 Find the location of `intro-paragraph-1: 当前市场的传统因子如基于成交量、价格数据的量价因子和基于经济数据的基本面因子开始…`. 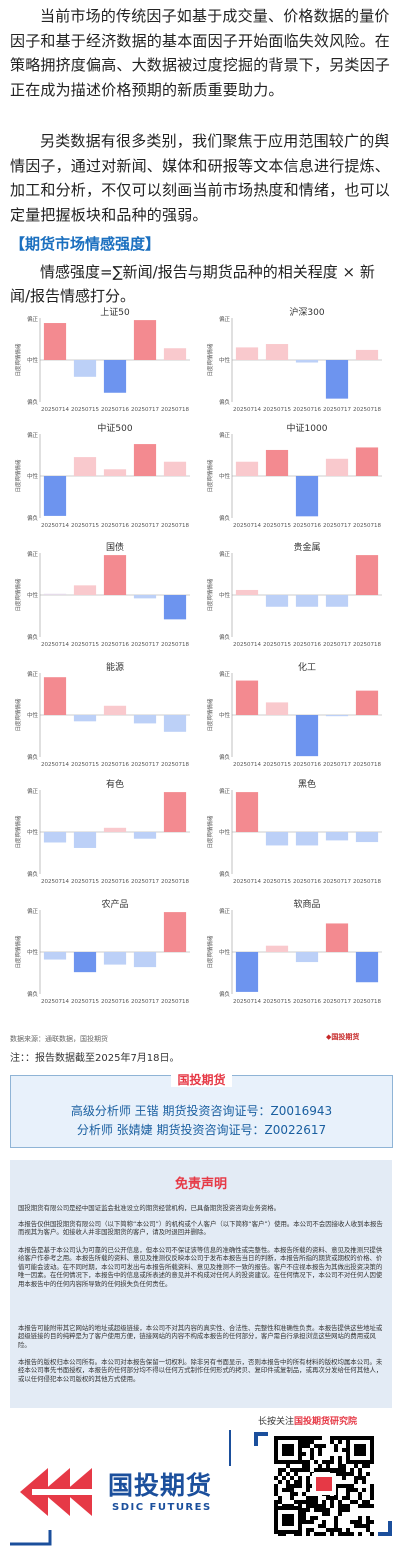

intro-paragraph-1: 当前市场的传统因子如基于成交量、价格数据的量价因子和基于经济数据的基本面因子开始… is located at coordinates (200, 53).